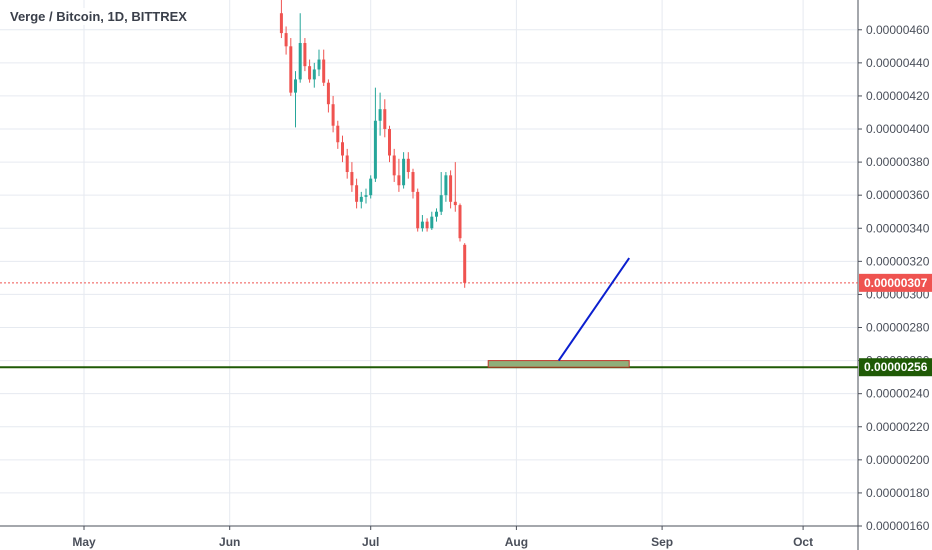 This screenshot has height=550, width=932. I want to click on price-tick-label: 0.00000360, so click(898, 195).